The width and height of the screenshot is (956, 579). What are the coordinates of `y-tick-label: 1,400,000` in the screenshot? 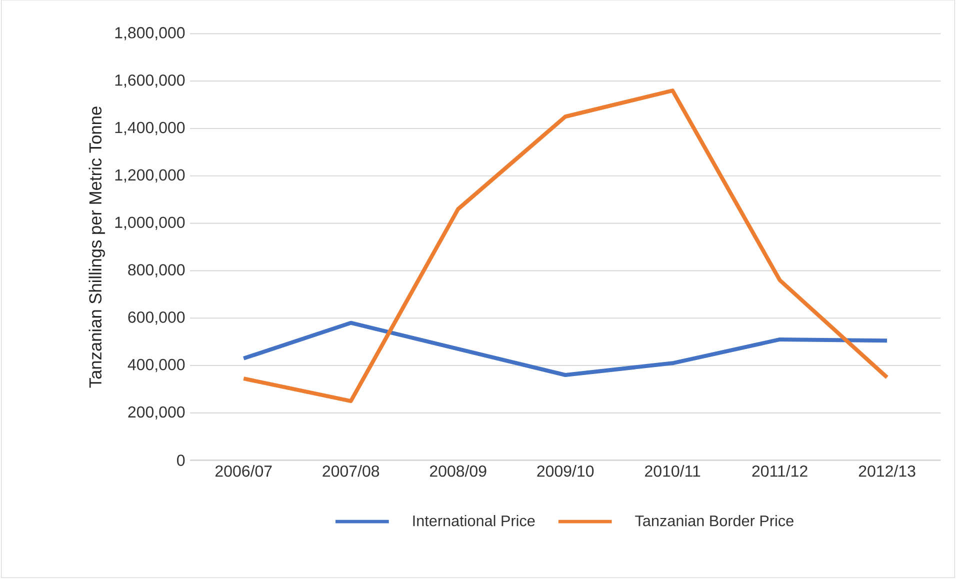 It's located at (150, 129).